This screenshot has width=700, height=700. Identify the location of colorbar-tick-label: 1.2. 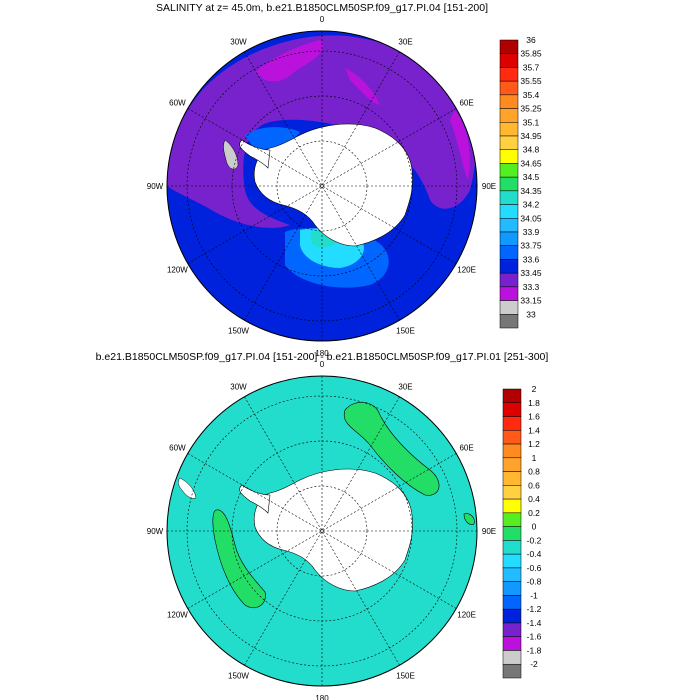
(534, 444).